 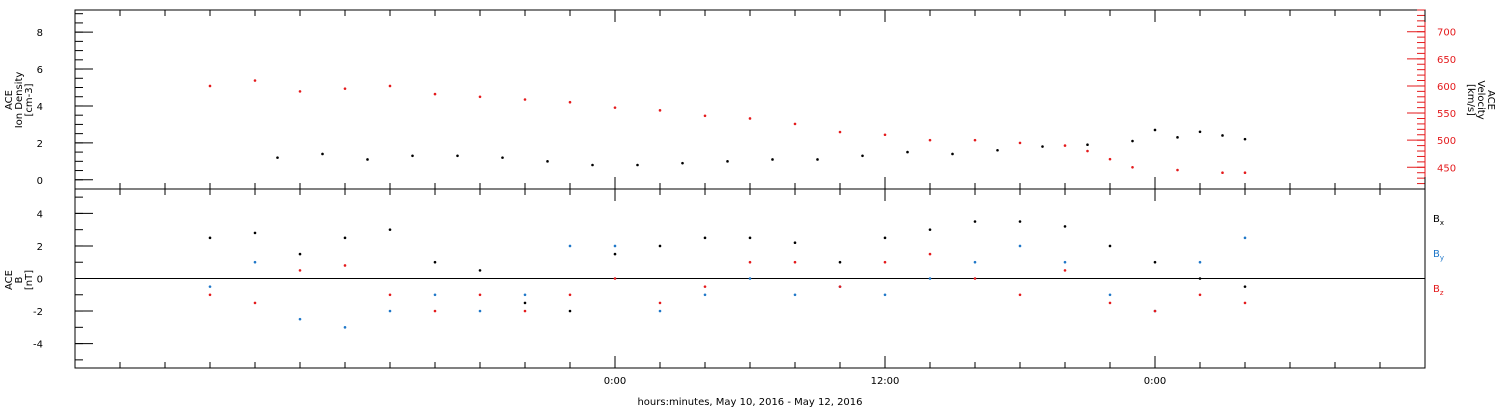 I want to click on density-tick-label: 4, so click(x=40, y=107).